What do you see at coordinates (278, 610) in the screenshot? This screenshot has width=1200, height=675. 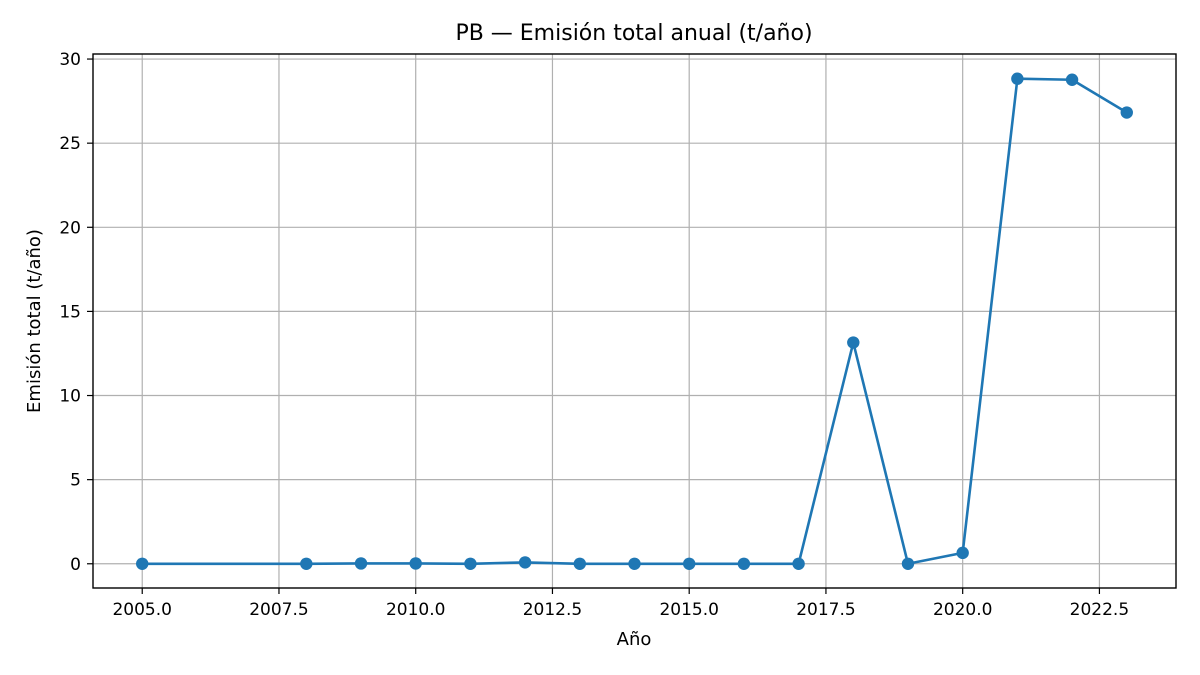 I see `x-tick-label: 2007.5` at bounding box center [278, 610].